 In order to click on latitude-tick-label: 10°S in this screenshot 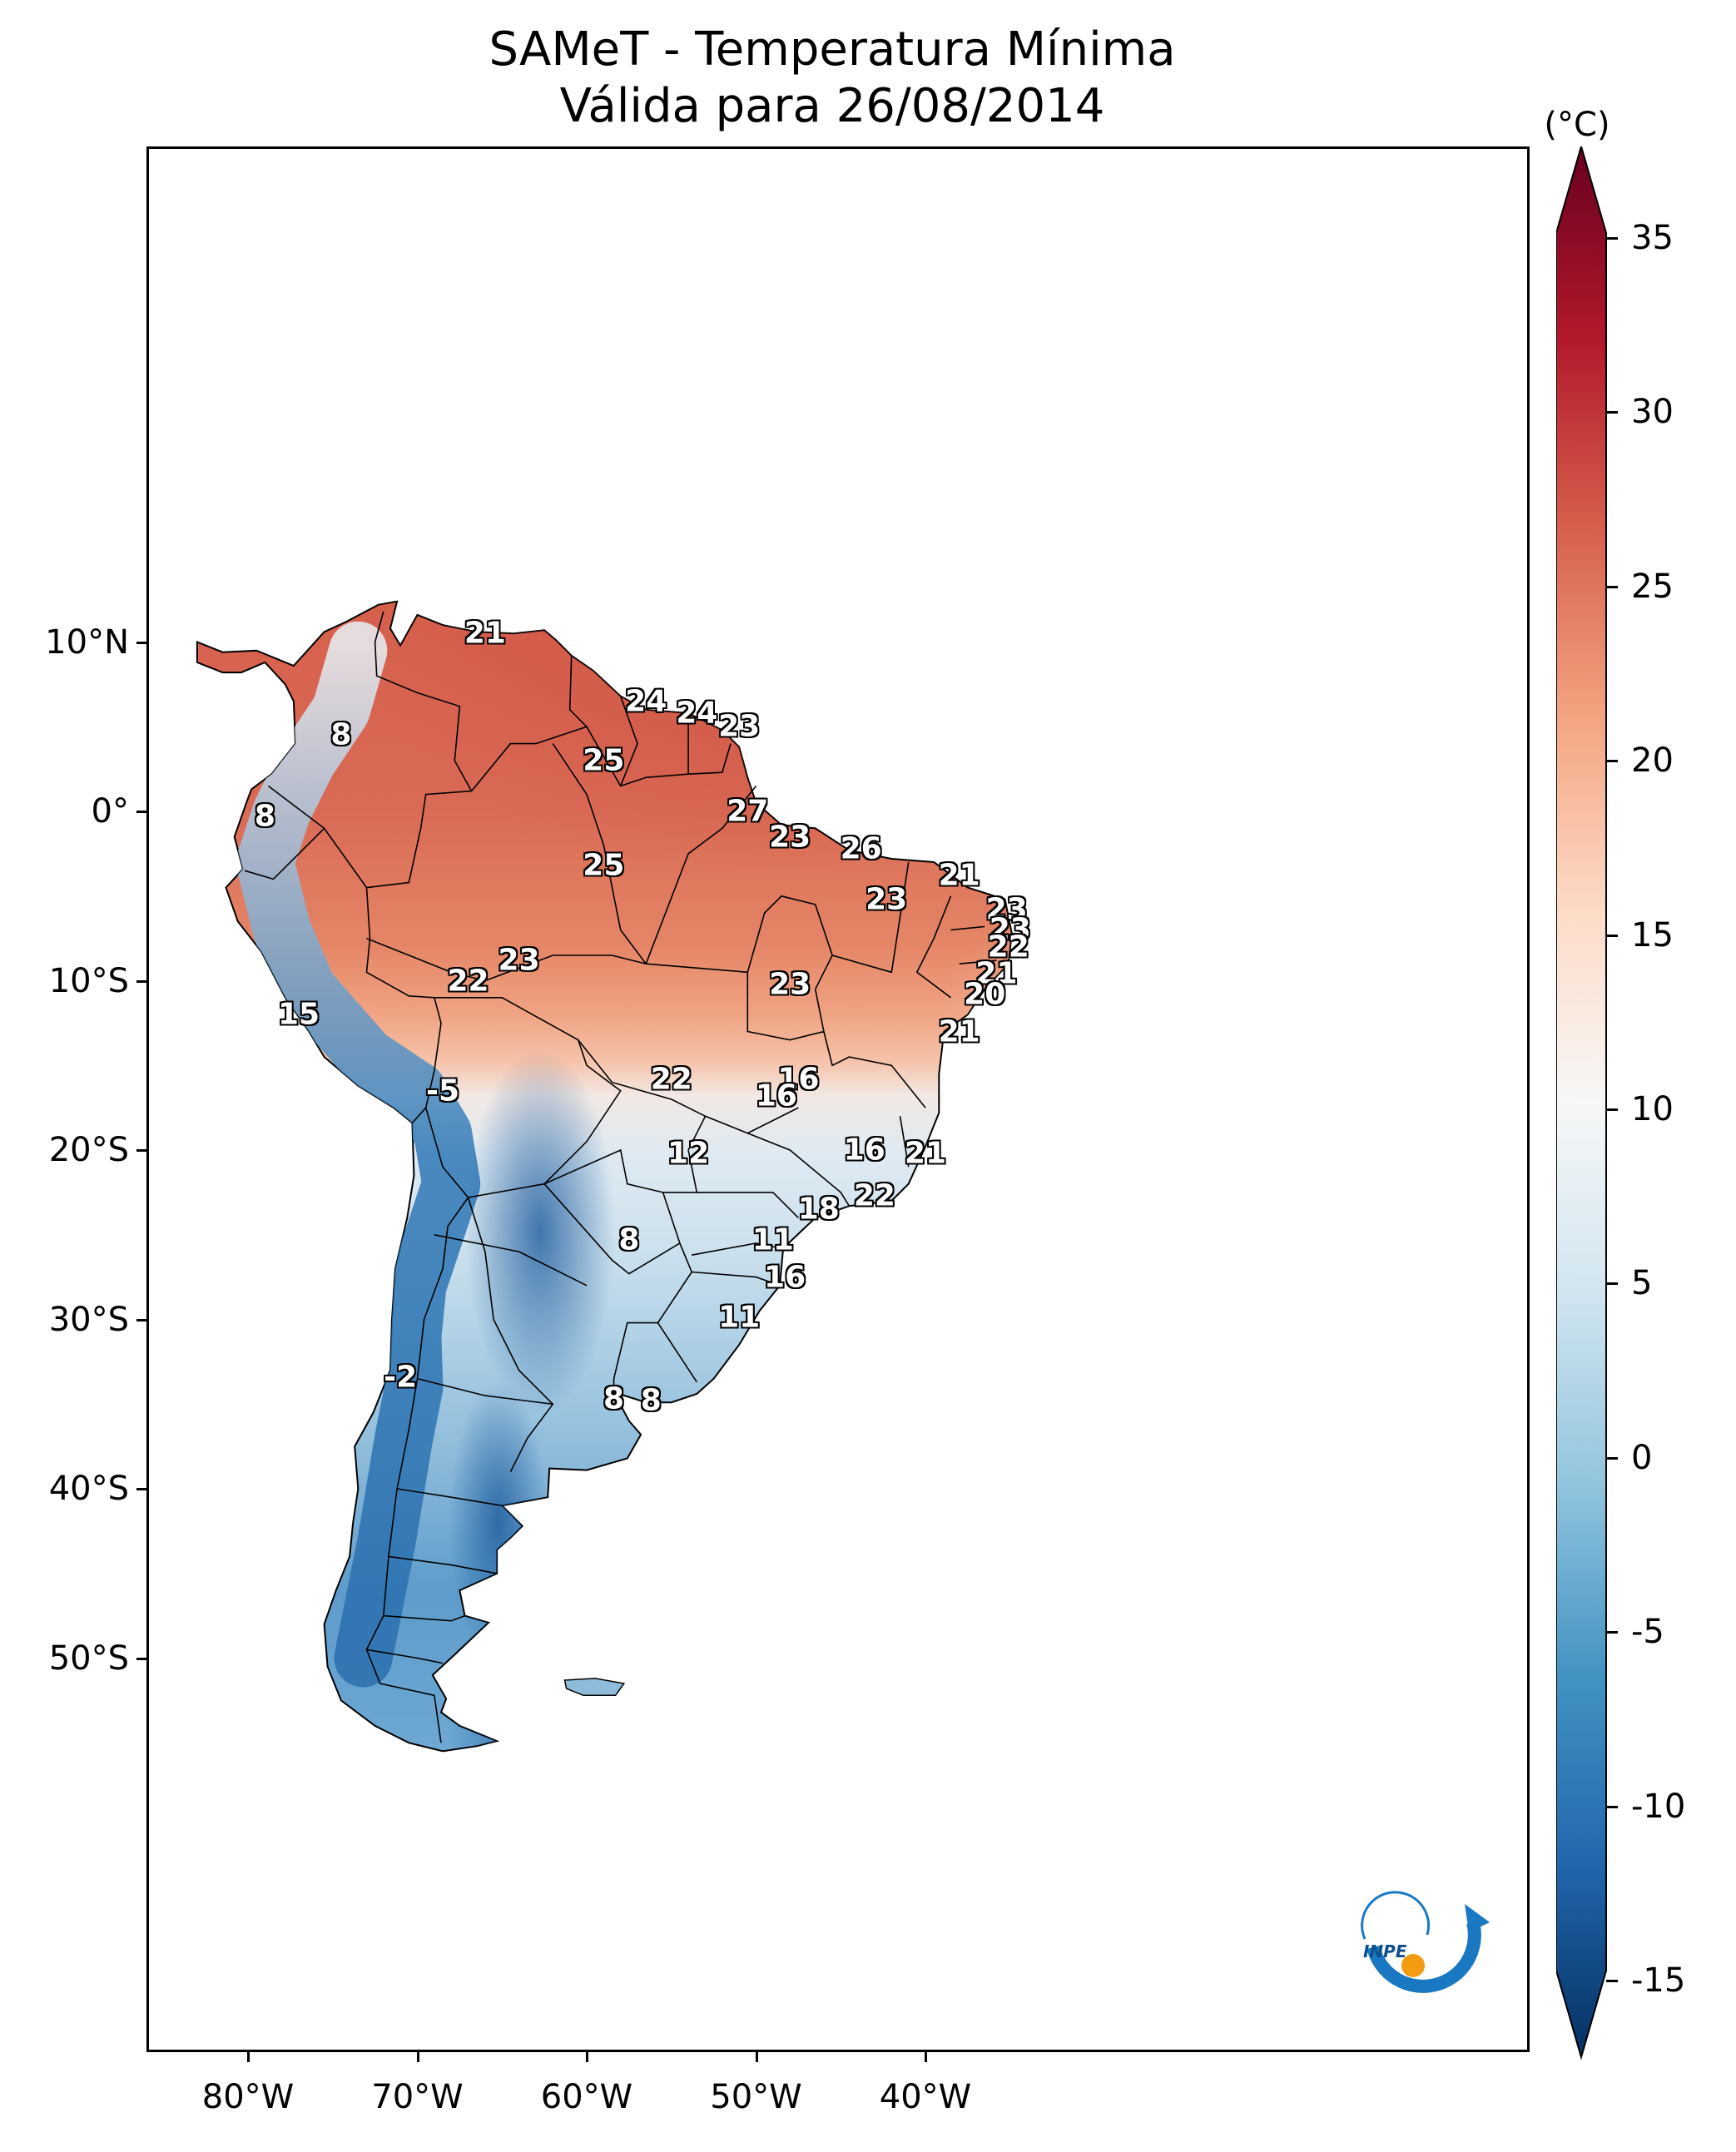, I will do `click(88, 980)`.